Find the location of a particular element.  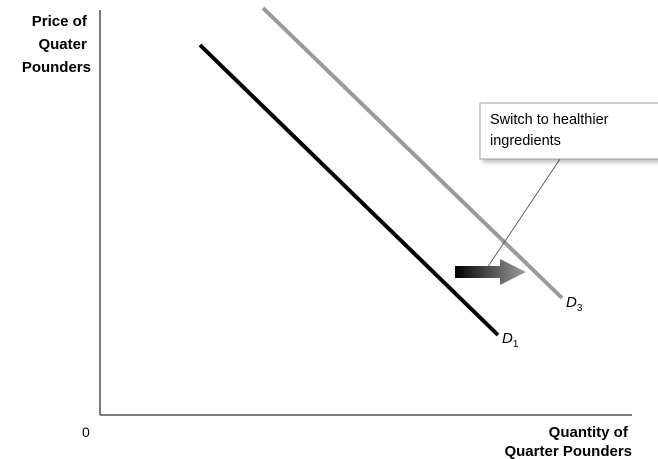

callout-box is located at coordinates (568, 131).